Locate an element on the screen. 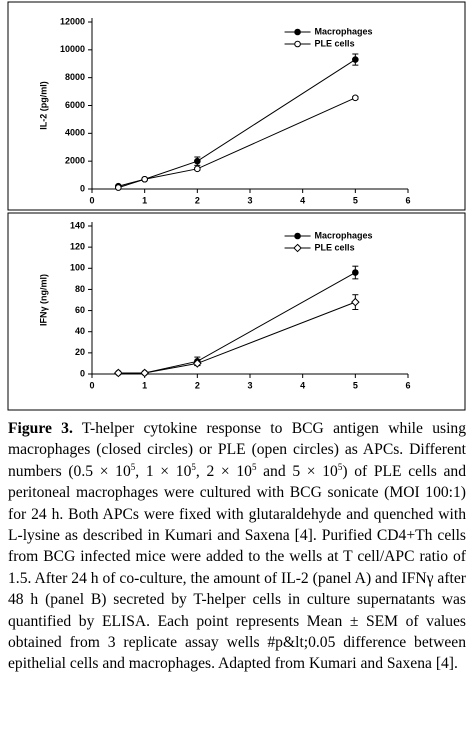 The image size is (472, 741). y-tick-label: 40 is located at coordinates (80, 331).